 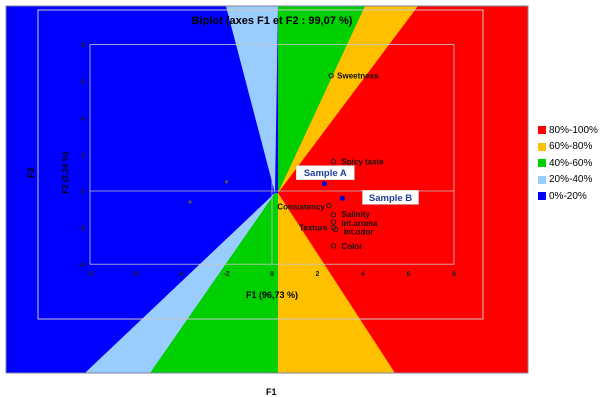 What do you see at coordinates (83, 82) in the screenshot?
I see `y-tick-label: 6` at bounding box center [83, 82].